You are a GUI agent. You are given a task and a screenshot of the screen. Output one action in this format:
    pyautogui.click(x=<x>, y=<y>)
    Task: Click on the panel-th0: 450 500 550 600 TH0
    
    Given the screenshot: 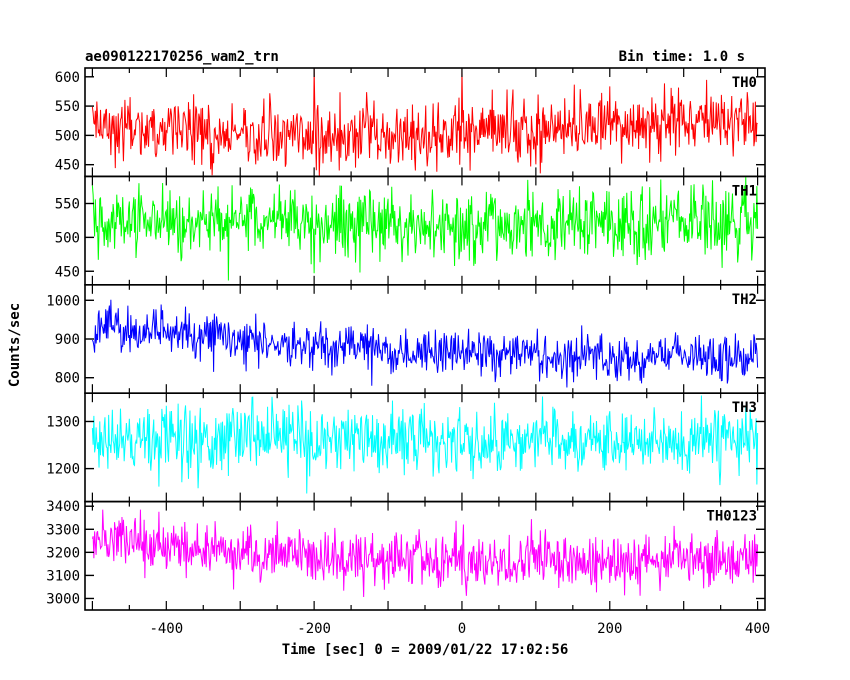 What is the action you would take?
    pyautogui.click(x=410, y=122)
    